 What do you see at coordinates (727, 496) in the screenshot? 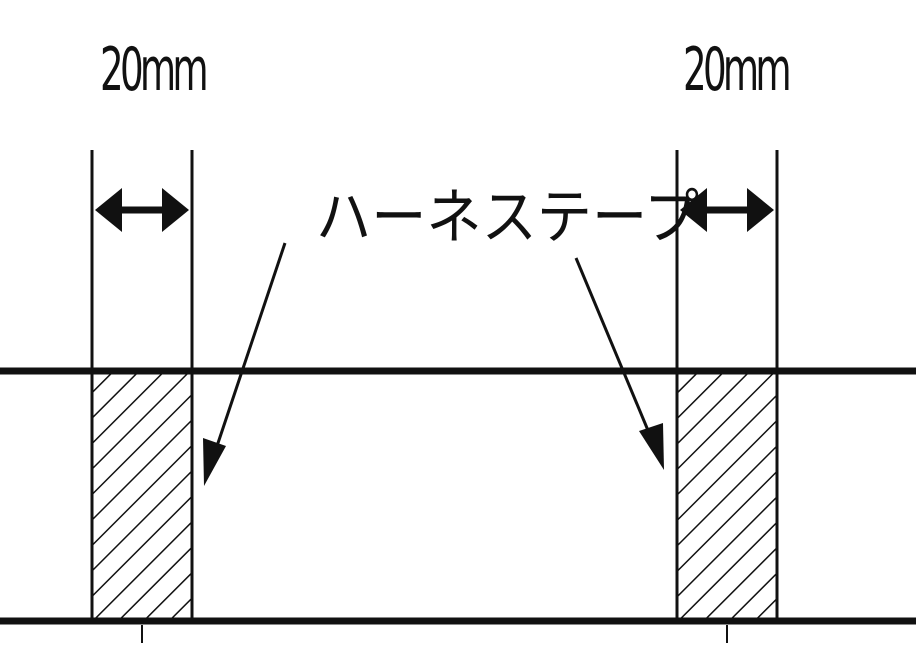
I see `tape-region-right` at bounding box center [727, 496].